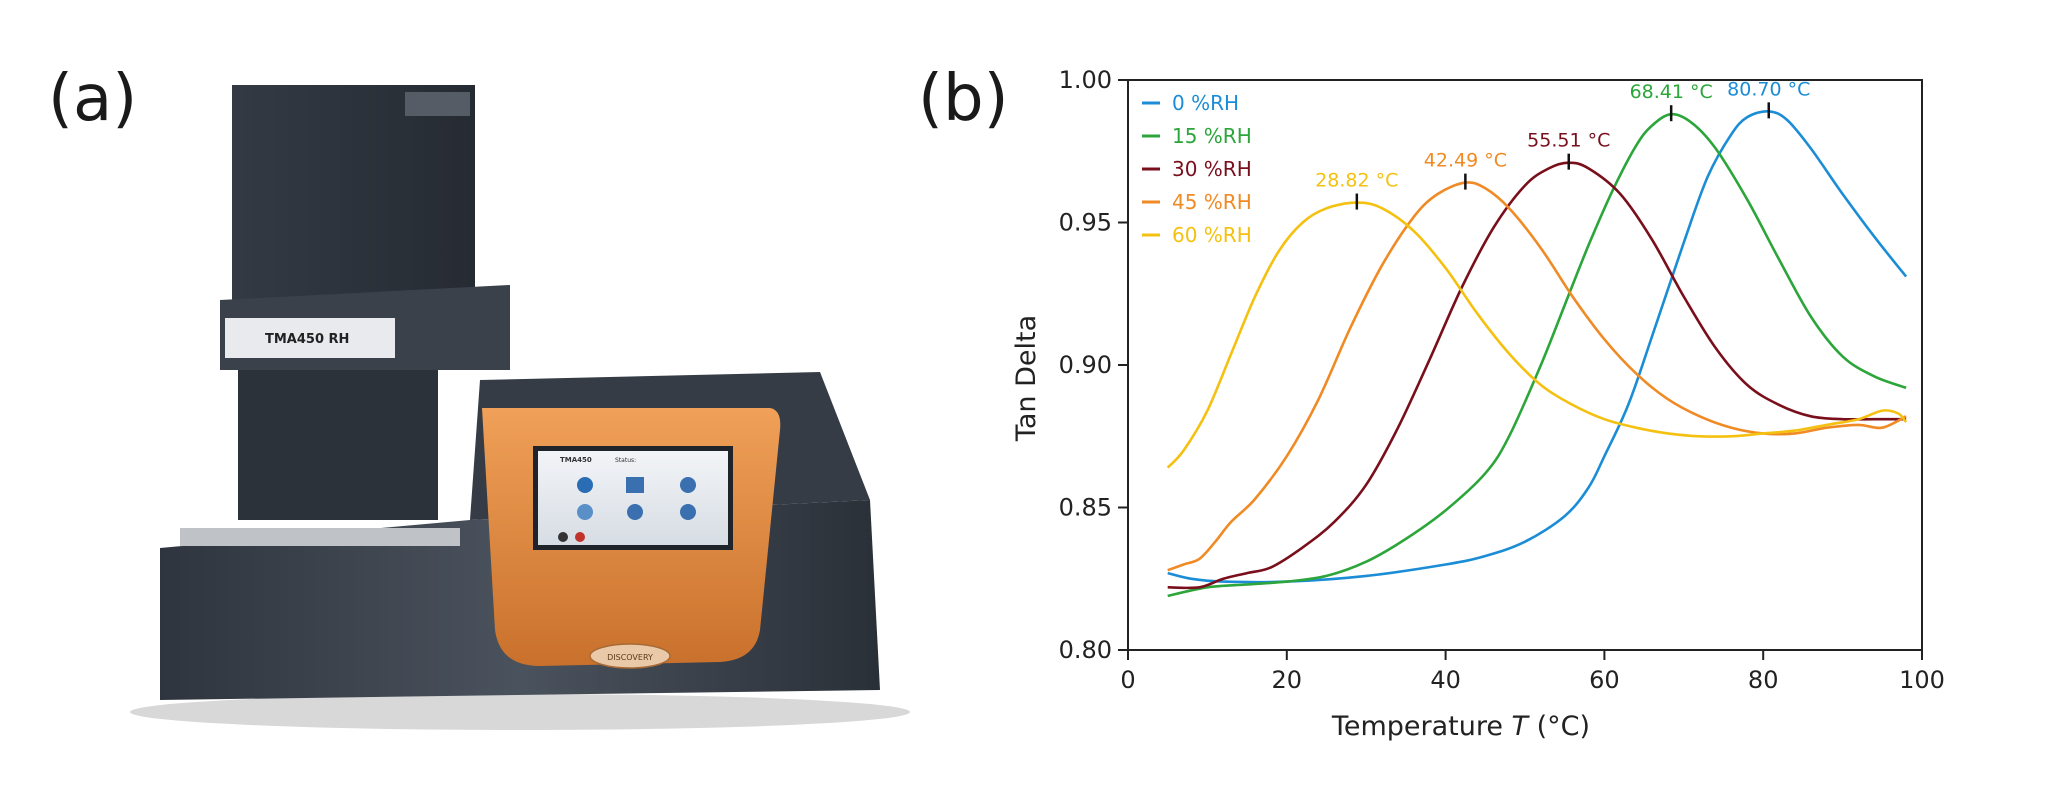 This screenshot has height=800, width=2048. Describe the element at coordinates (1604, 680) in the screenshot. I see `x-tick-label: 60` at that location.